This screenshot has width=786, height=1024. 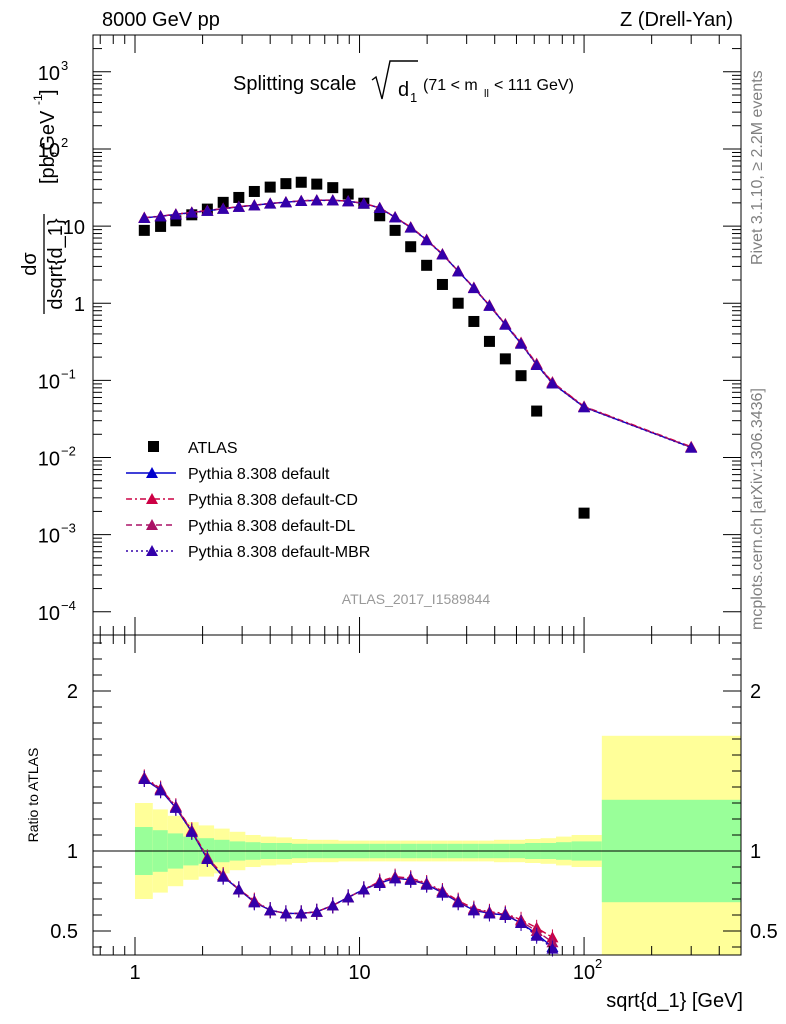 What do you see at coordinates (68, 528) in the screenshot?
I see `main-ytick-exponent: −3` at bounding box center [68, 528].